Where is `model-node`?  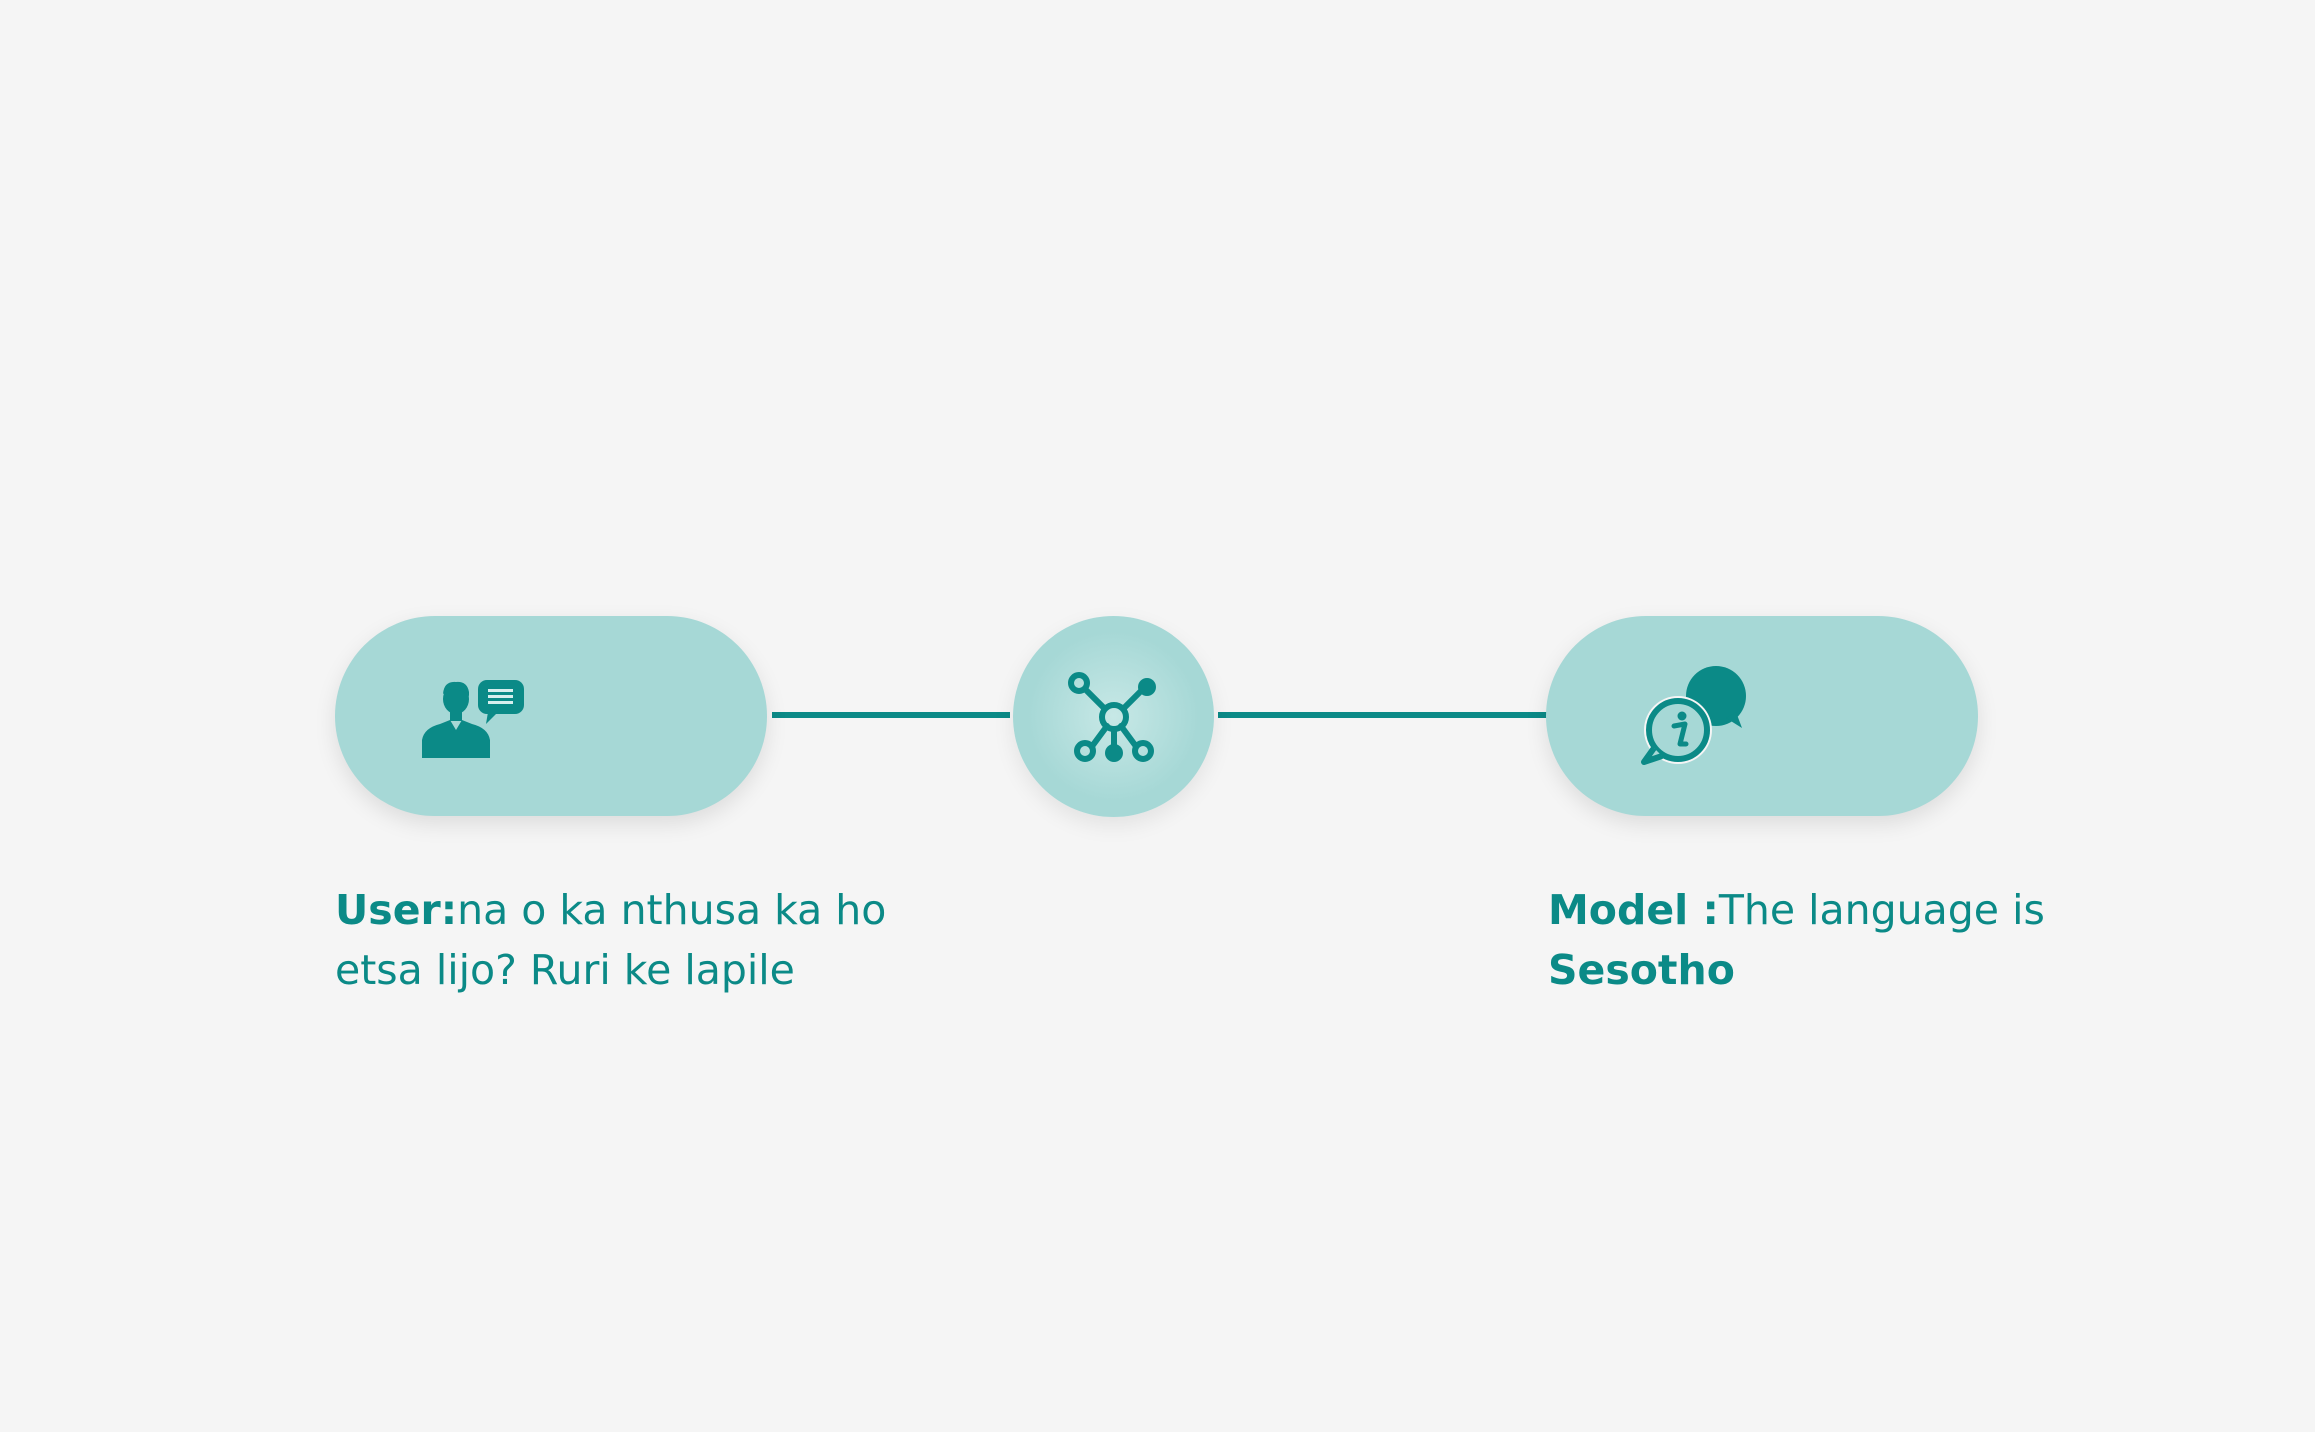
model-node is located at coordinates (1762, 716).